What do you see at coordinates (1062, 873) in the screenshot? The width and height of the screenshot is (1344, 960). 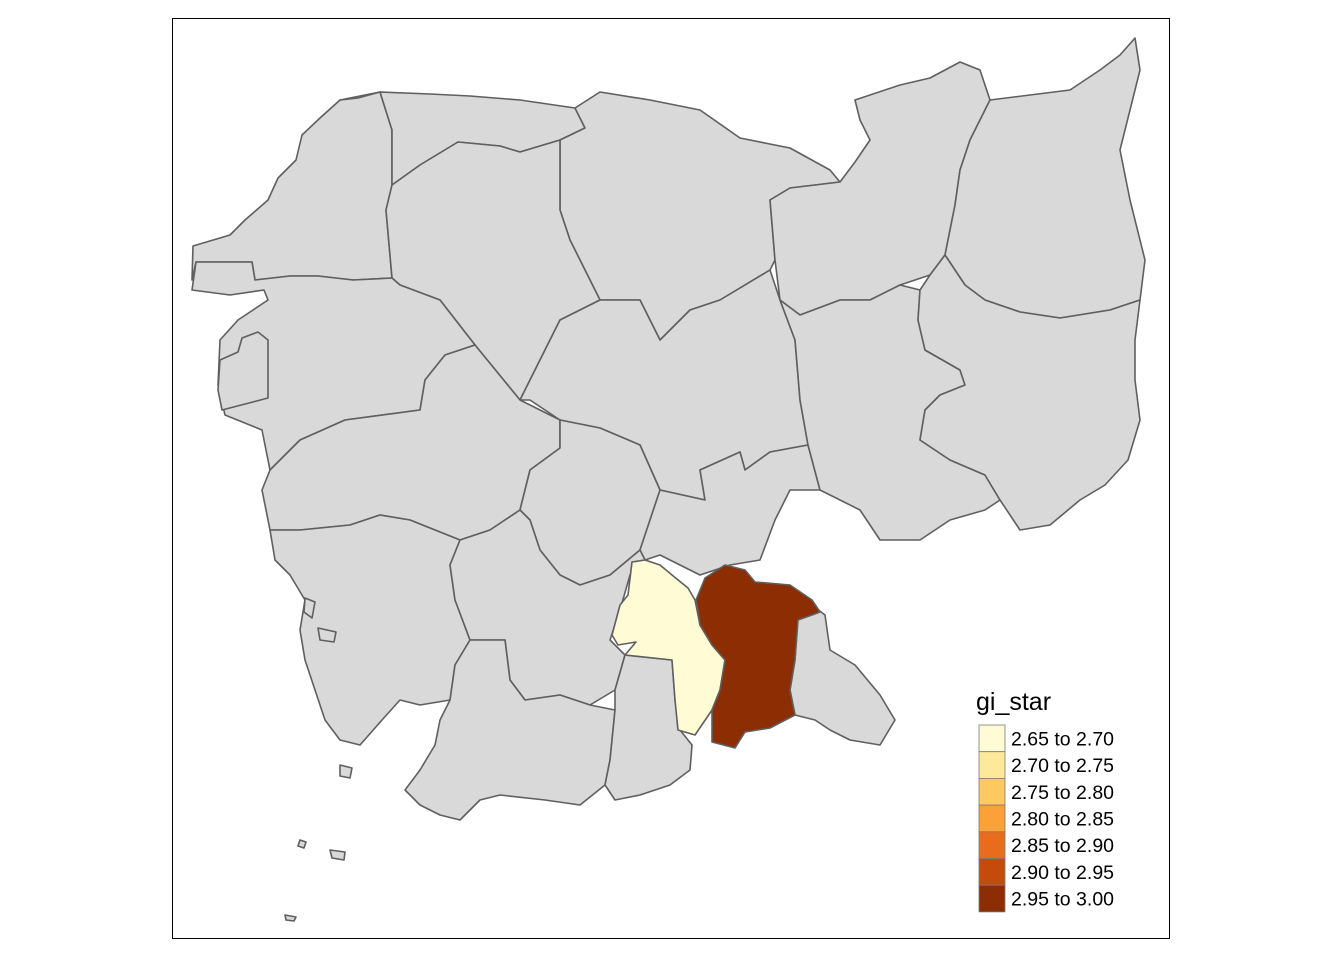 I see `legend-label: 2.90 to 2.95` at bounding box center [1062, 873].